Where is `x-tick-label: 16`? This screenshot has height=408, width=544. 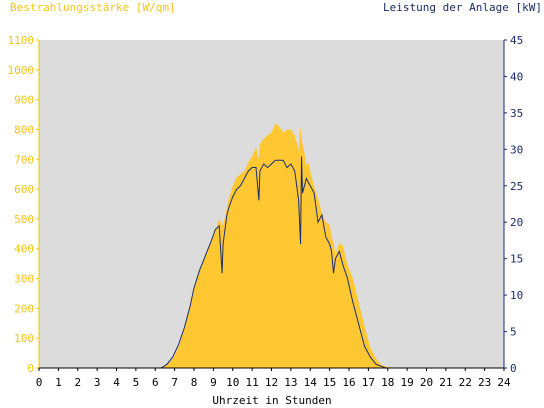
x-tick-label: 16 is located at coordinates (348, 382).